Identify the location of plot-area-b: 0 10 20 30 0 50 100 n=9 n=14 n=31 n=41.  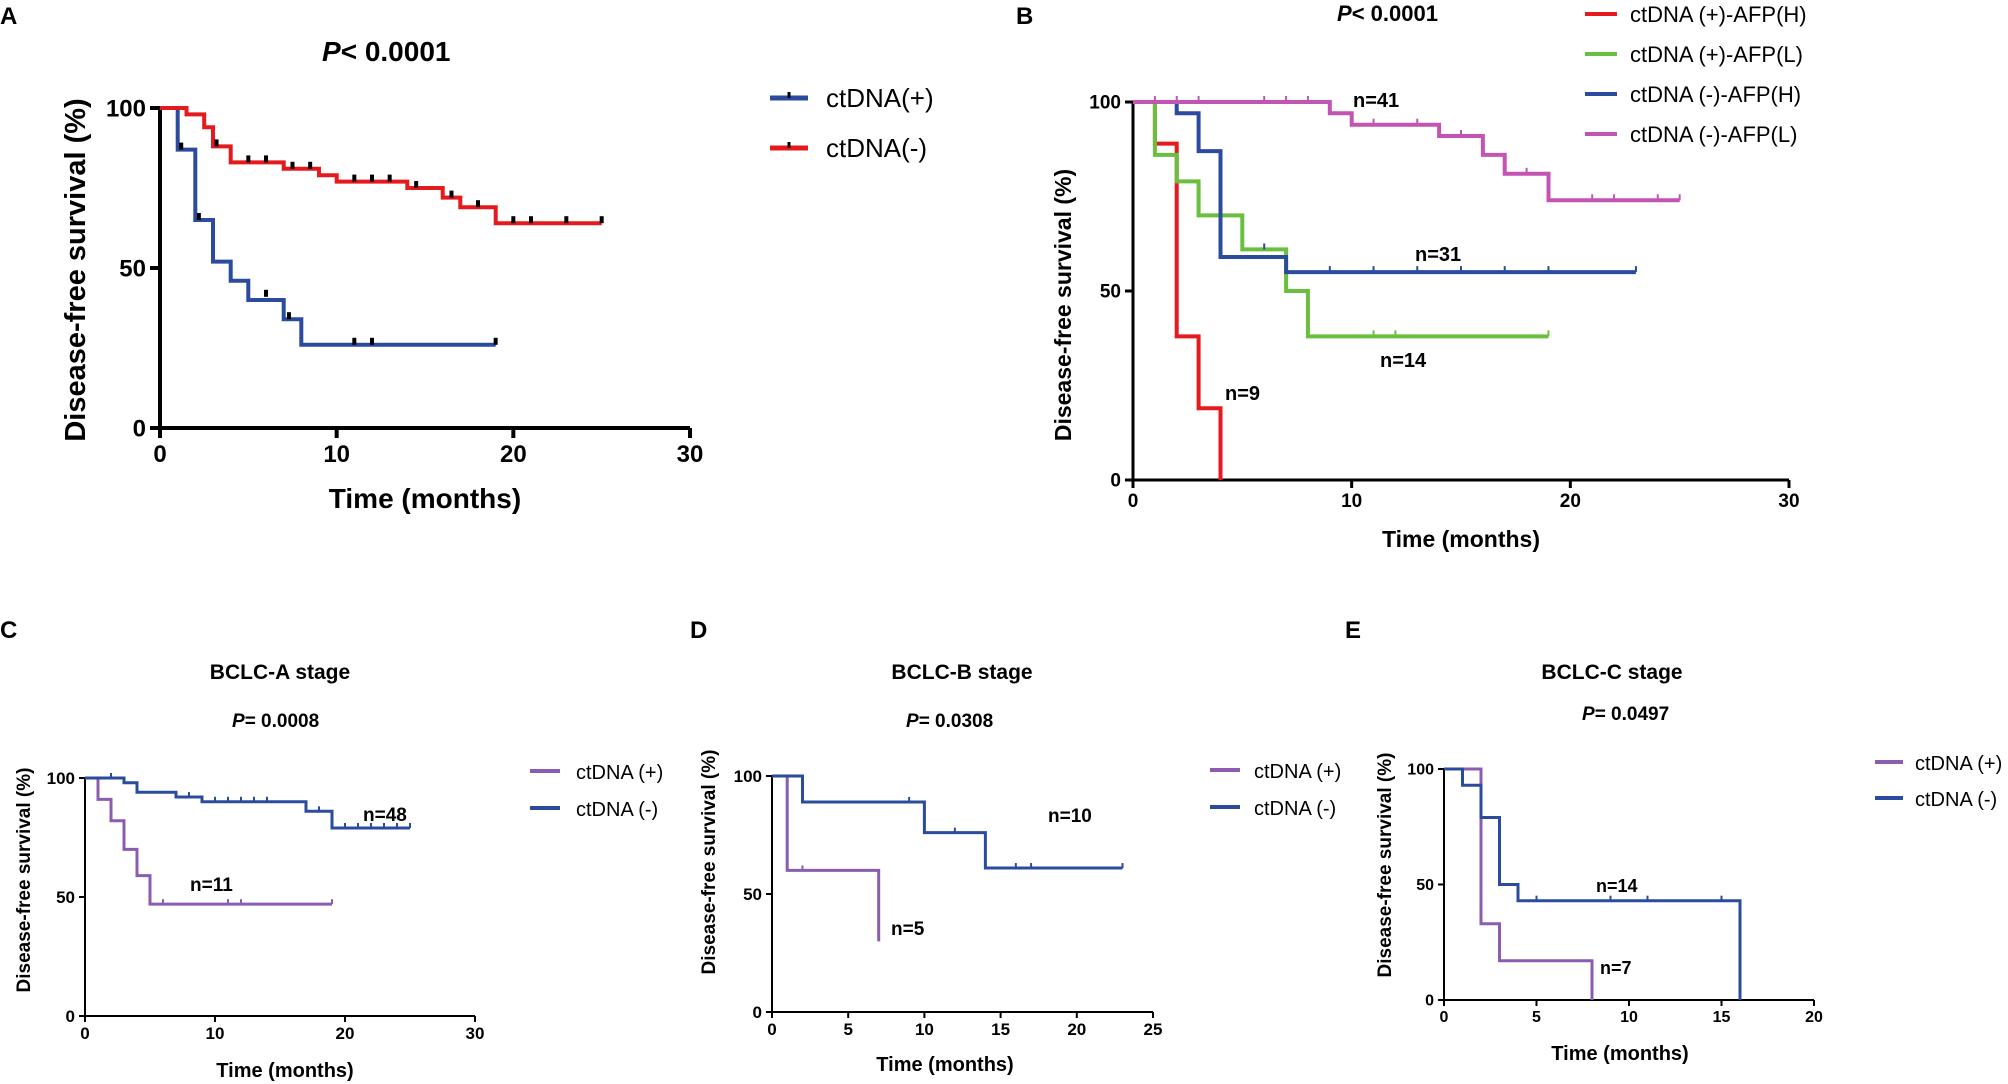
(1444, 301).